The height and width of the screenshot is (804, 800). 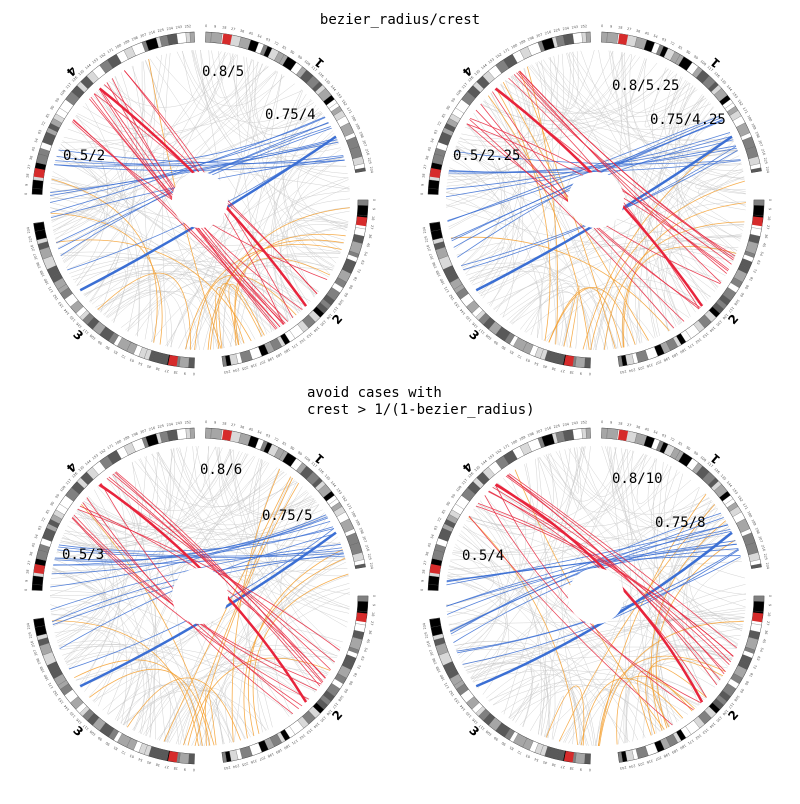 What do you see at coordinates (680, 48) in the screenshot?
I see `tick-label: 81` at bounding box center [680, 48].